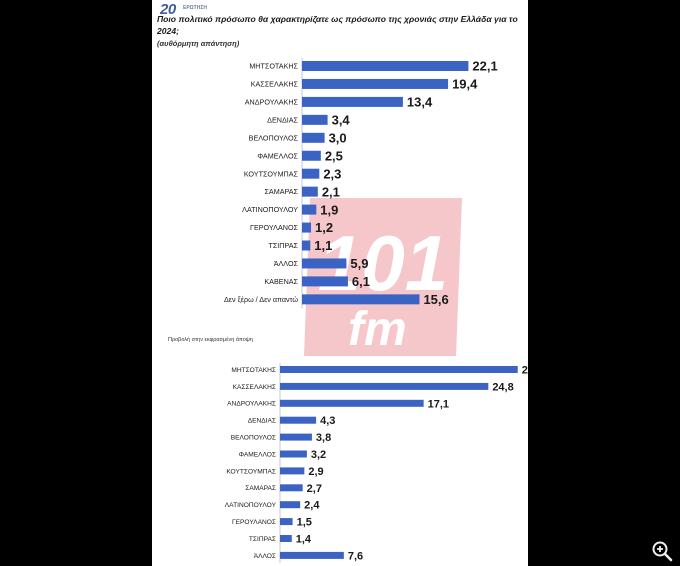 This screenshot has width=680, height=566. What do you see at coordinates (438, 404) in the screenshot?
I see `data-label: 17,1` at bounding box center [438, 404].